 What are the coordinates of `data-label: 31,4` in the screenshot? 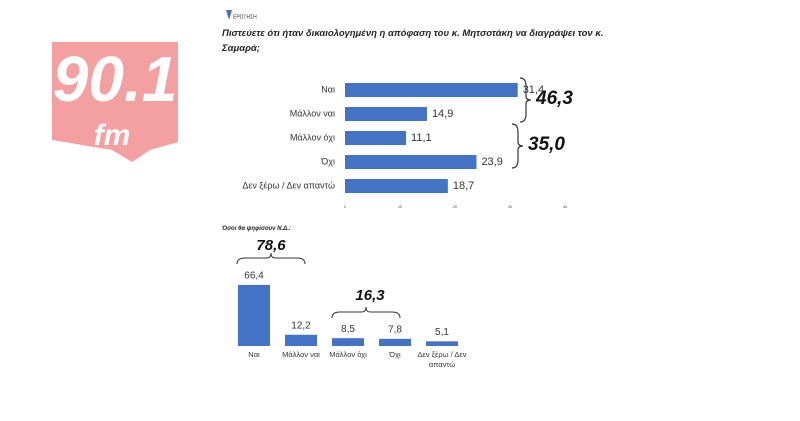 It's located at (533, 90).